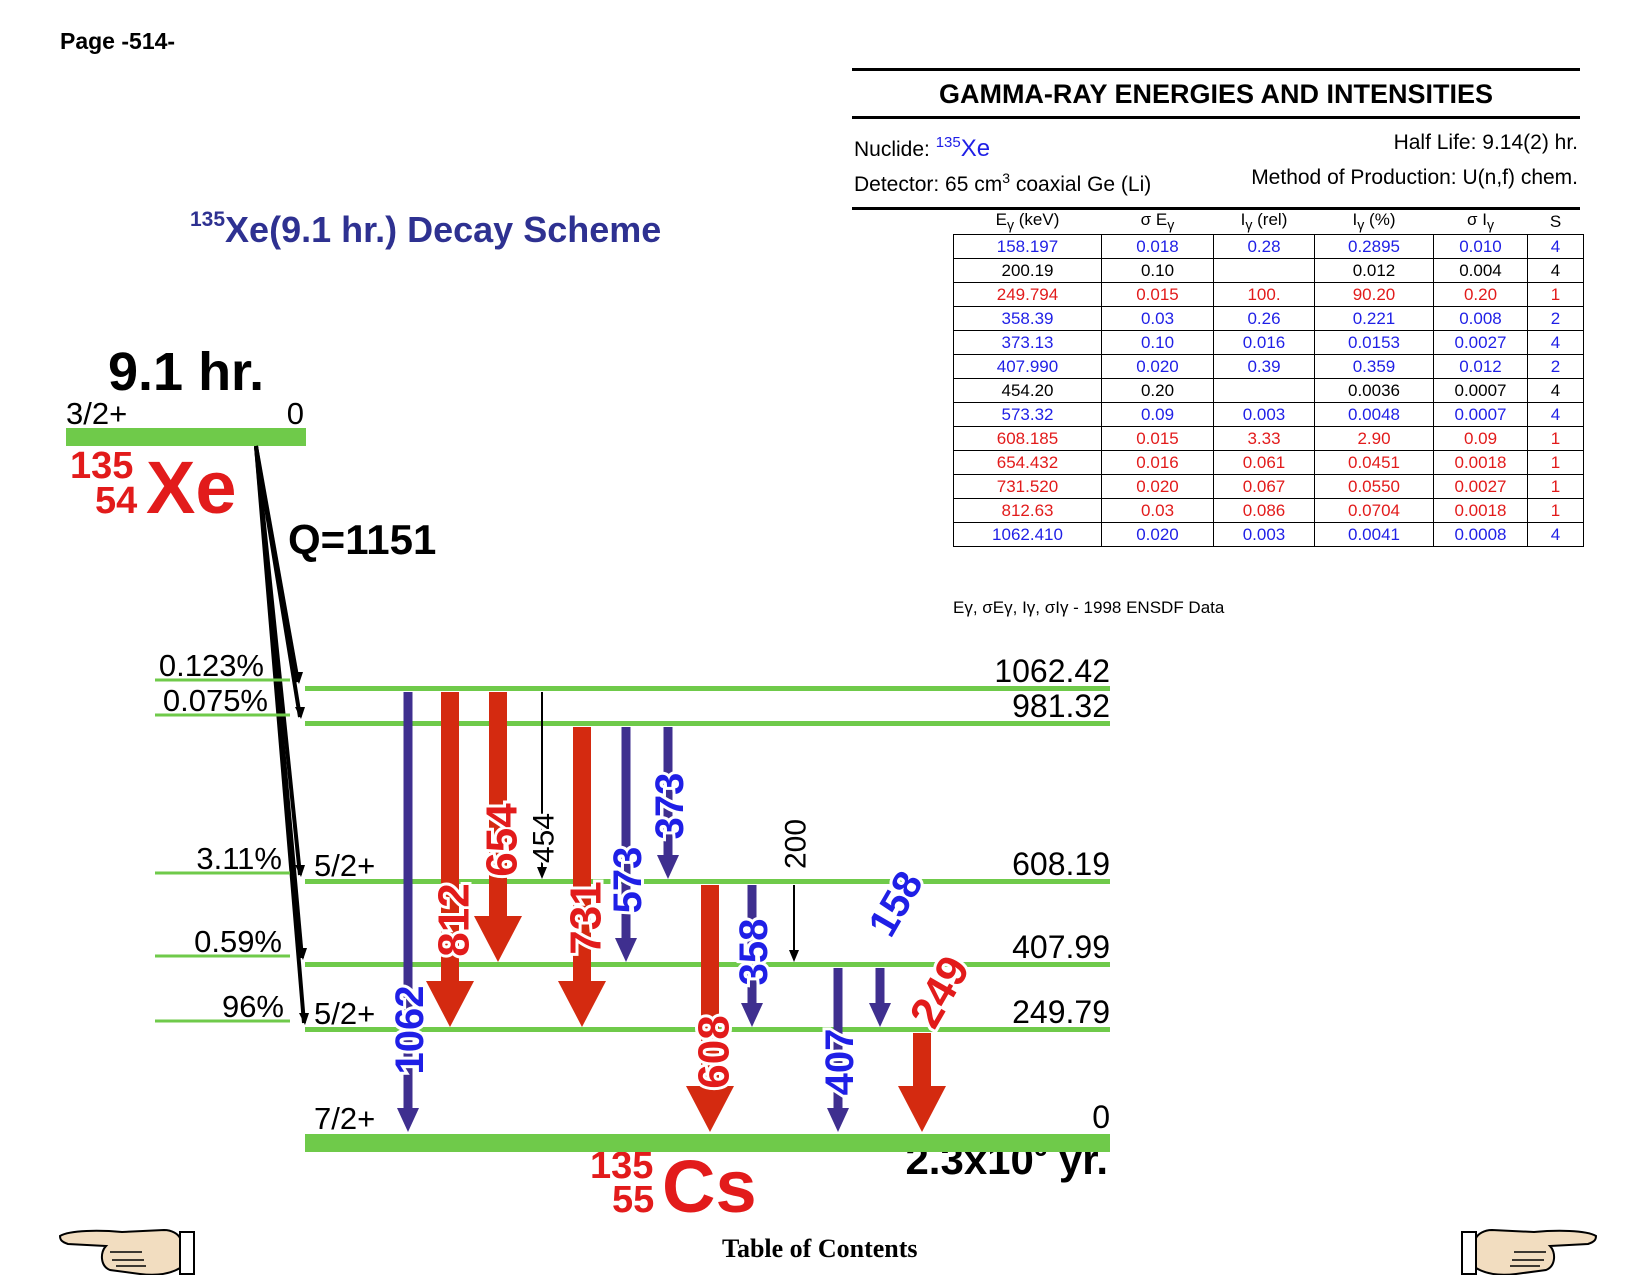  Describe the element at coordinates (1157, 462) in the screenshot. I see `table-cell: 0.016` at that location.